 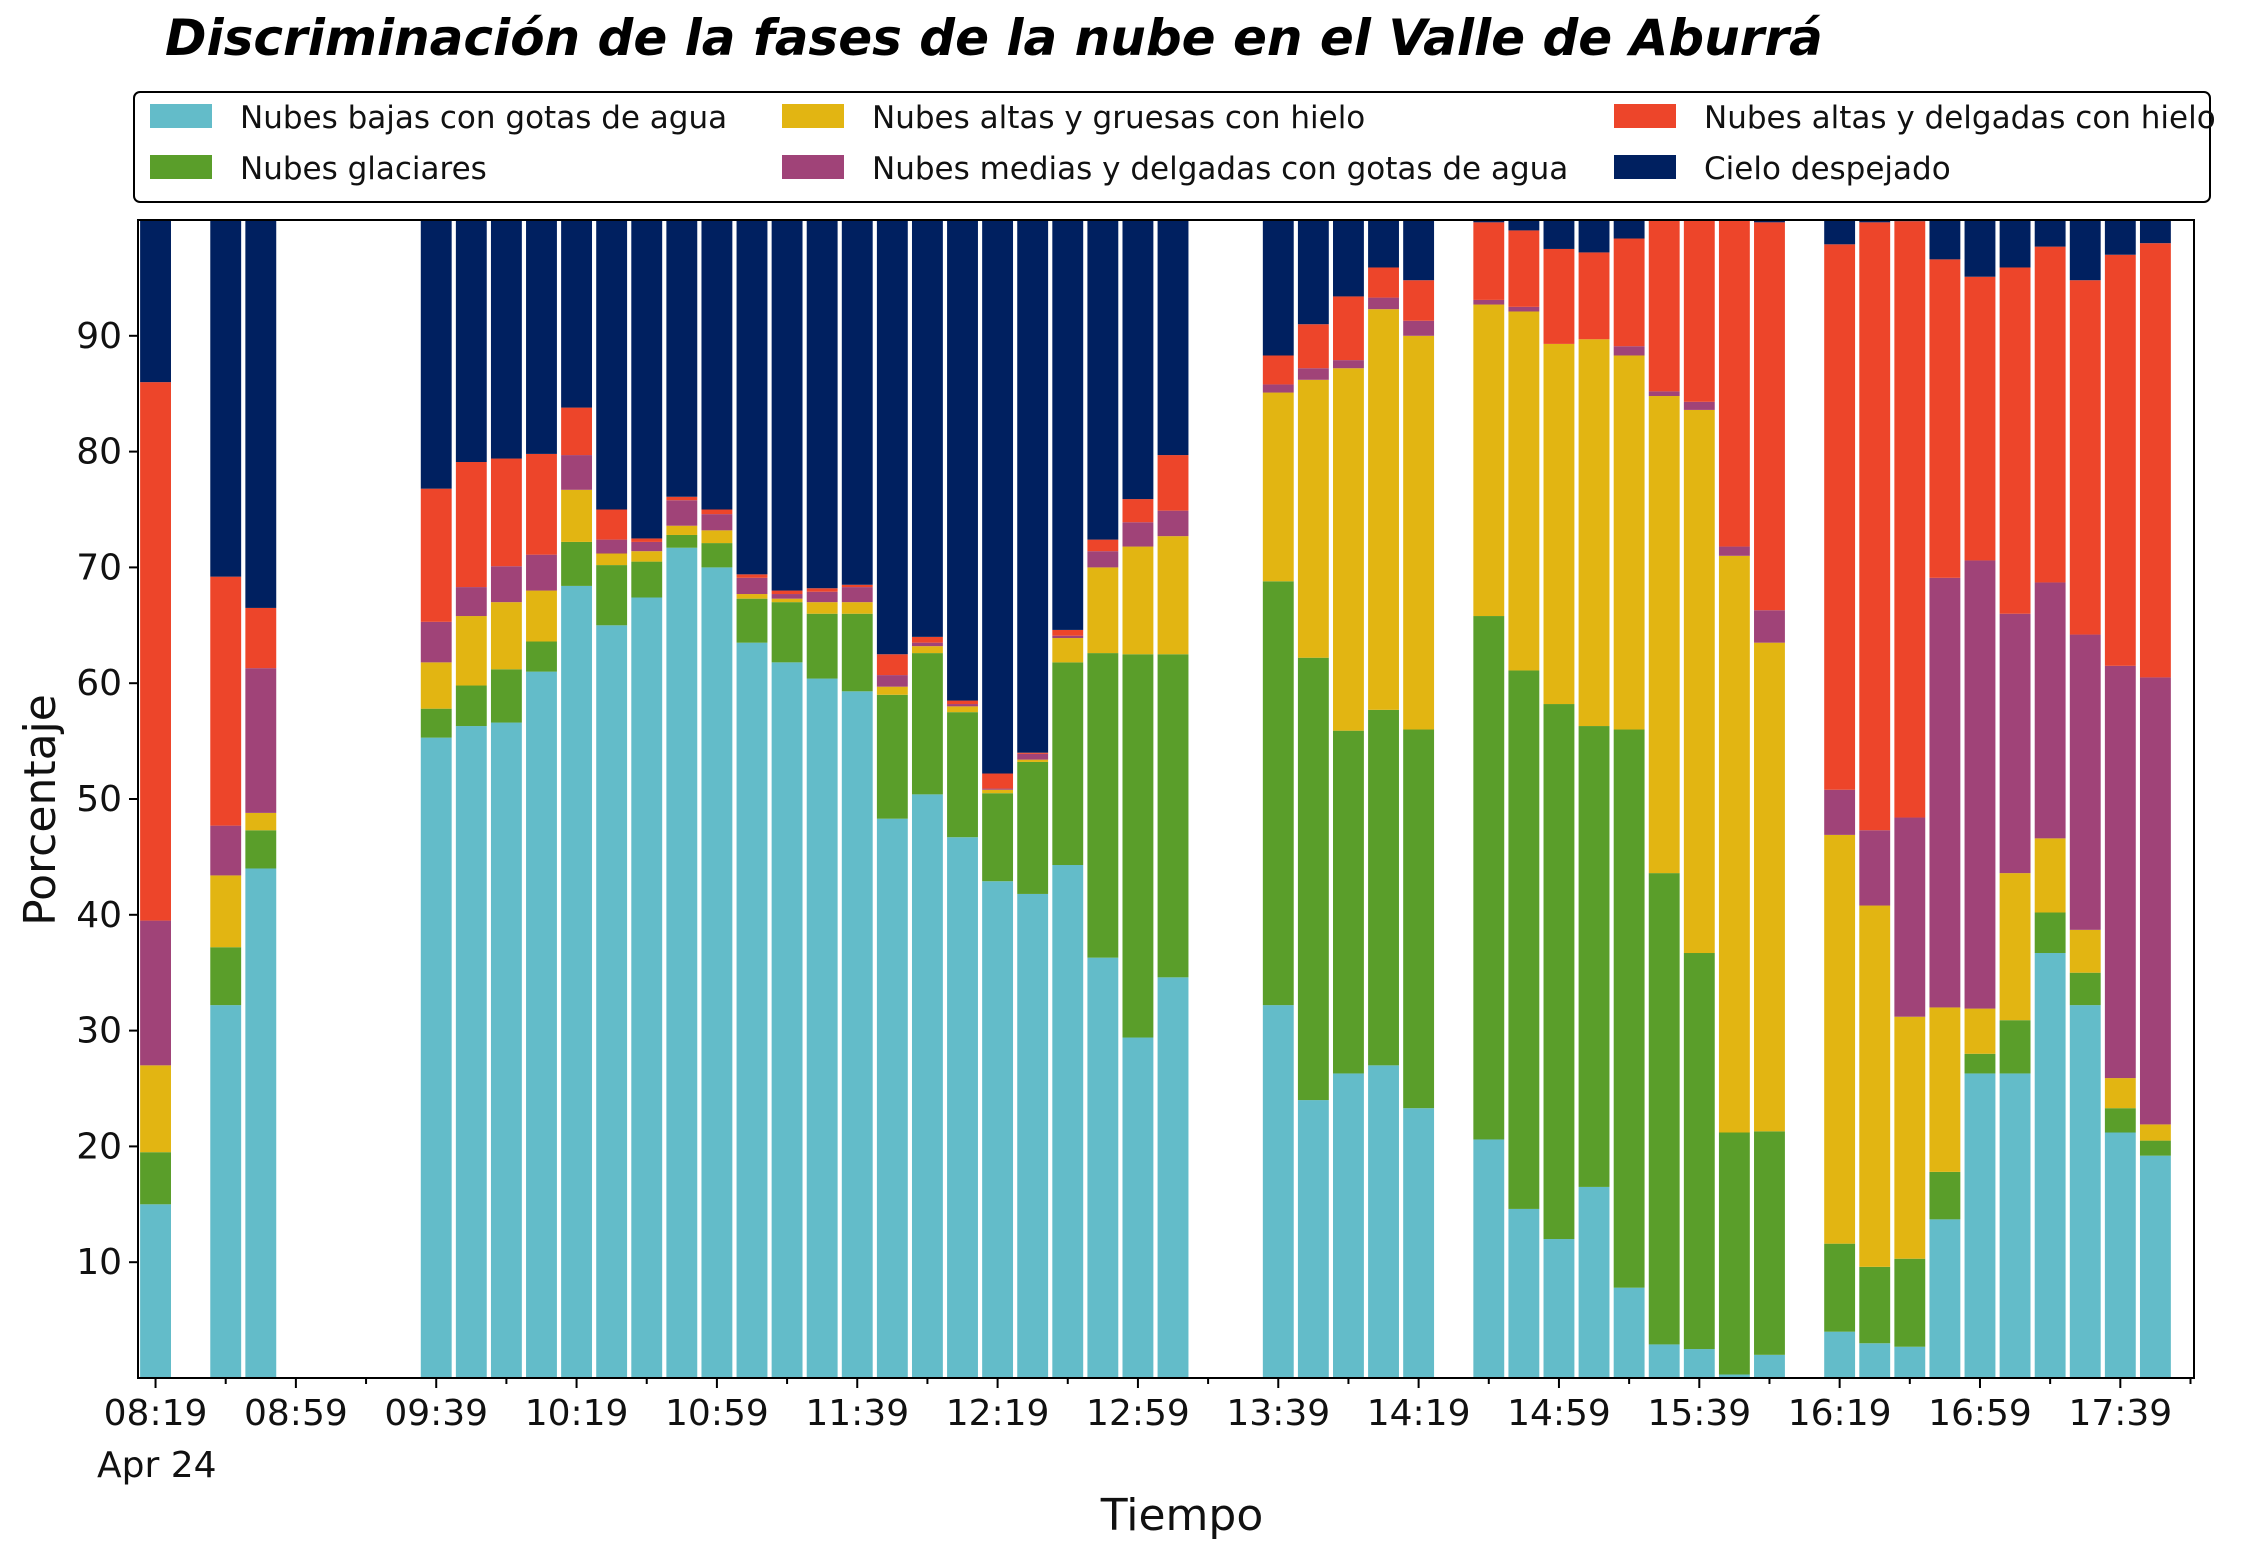 I want to click on x-tick-label: 10:19, so click(x=577, y=1413).